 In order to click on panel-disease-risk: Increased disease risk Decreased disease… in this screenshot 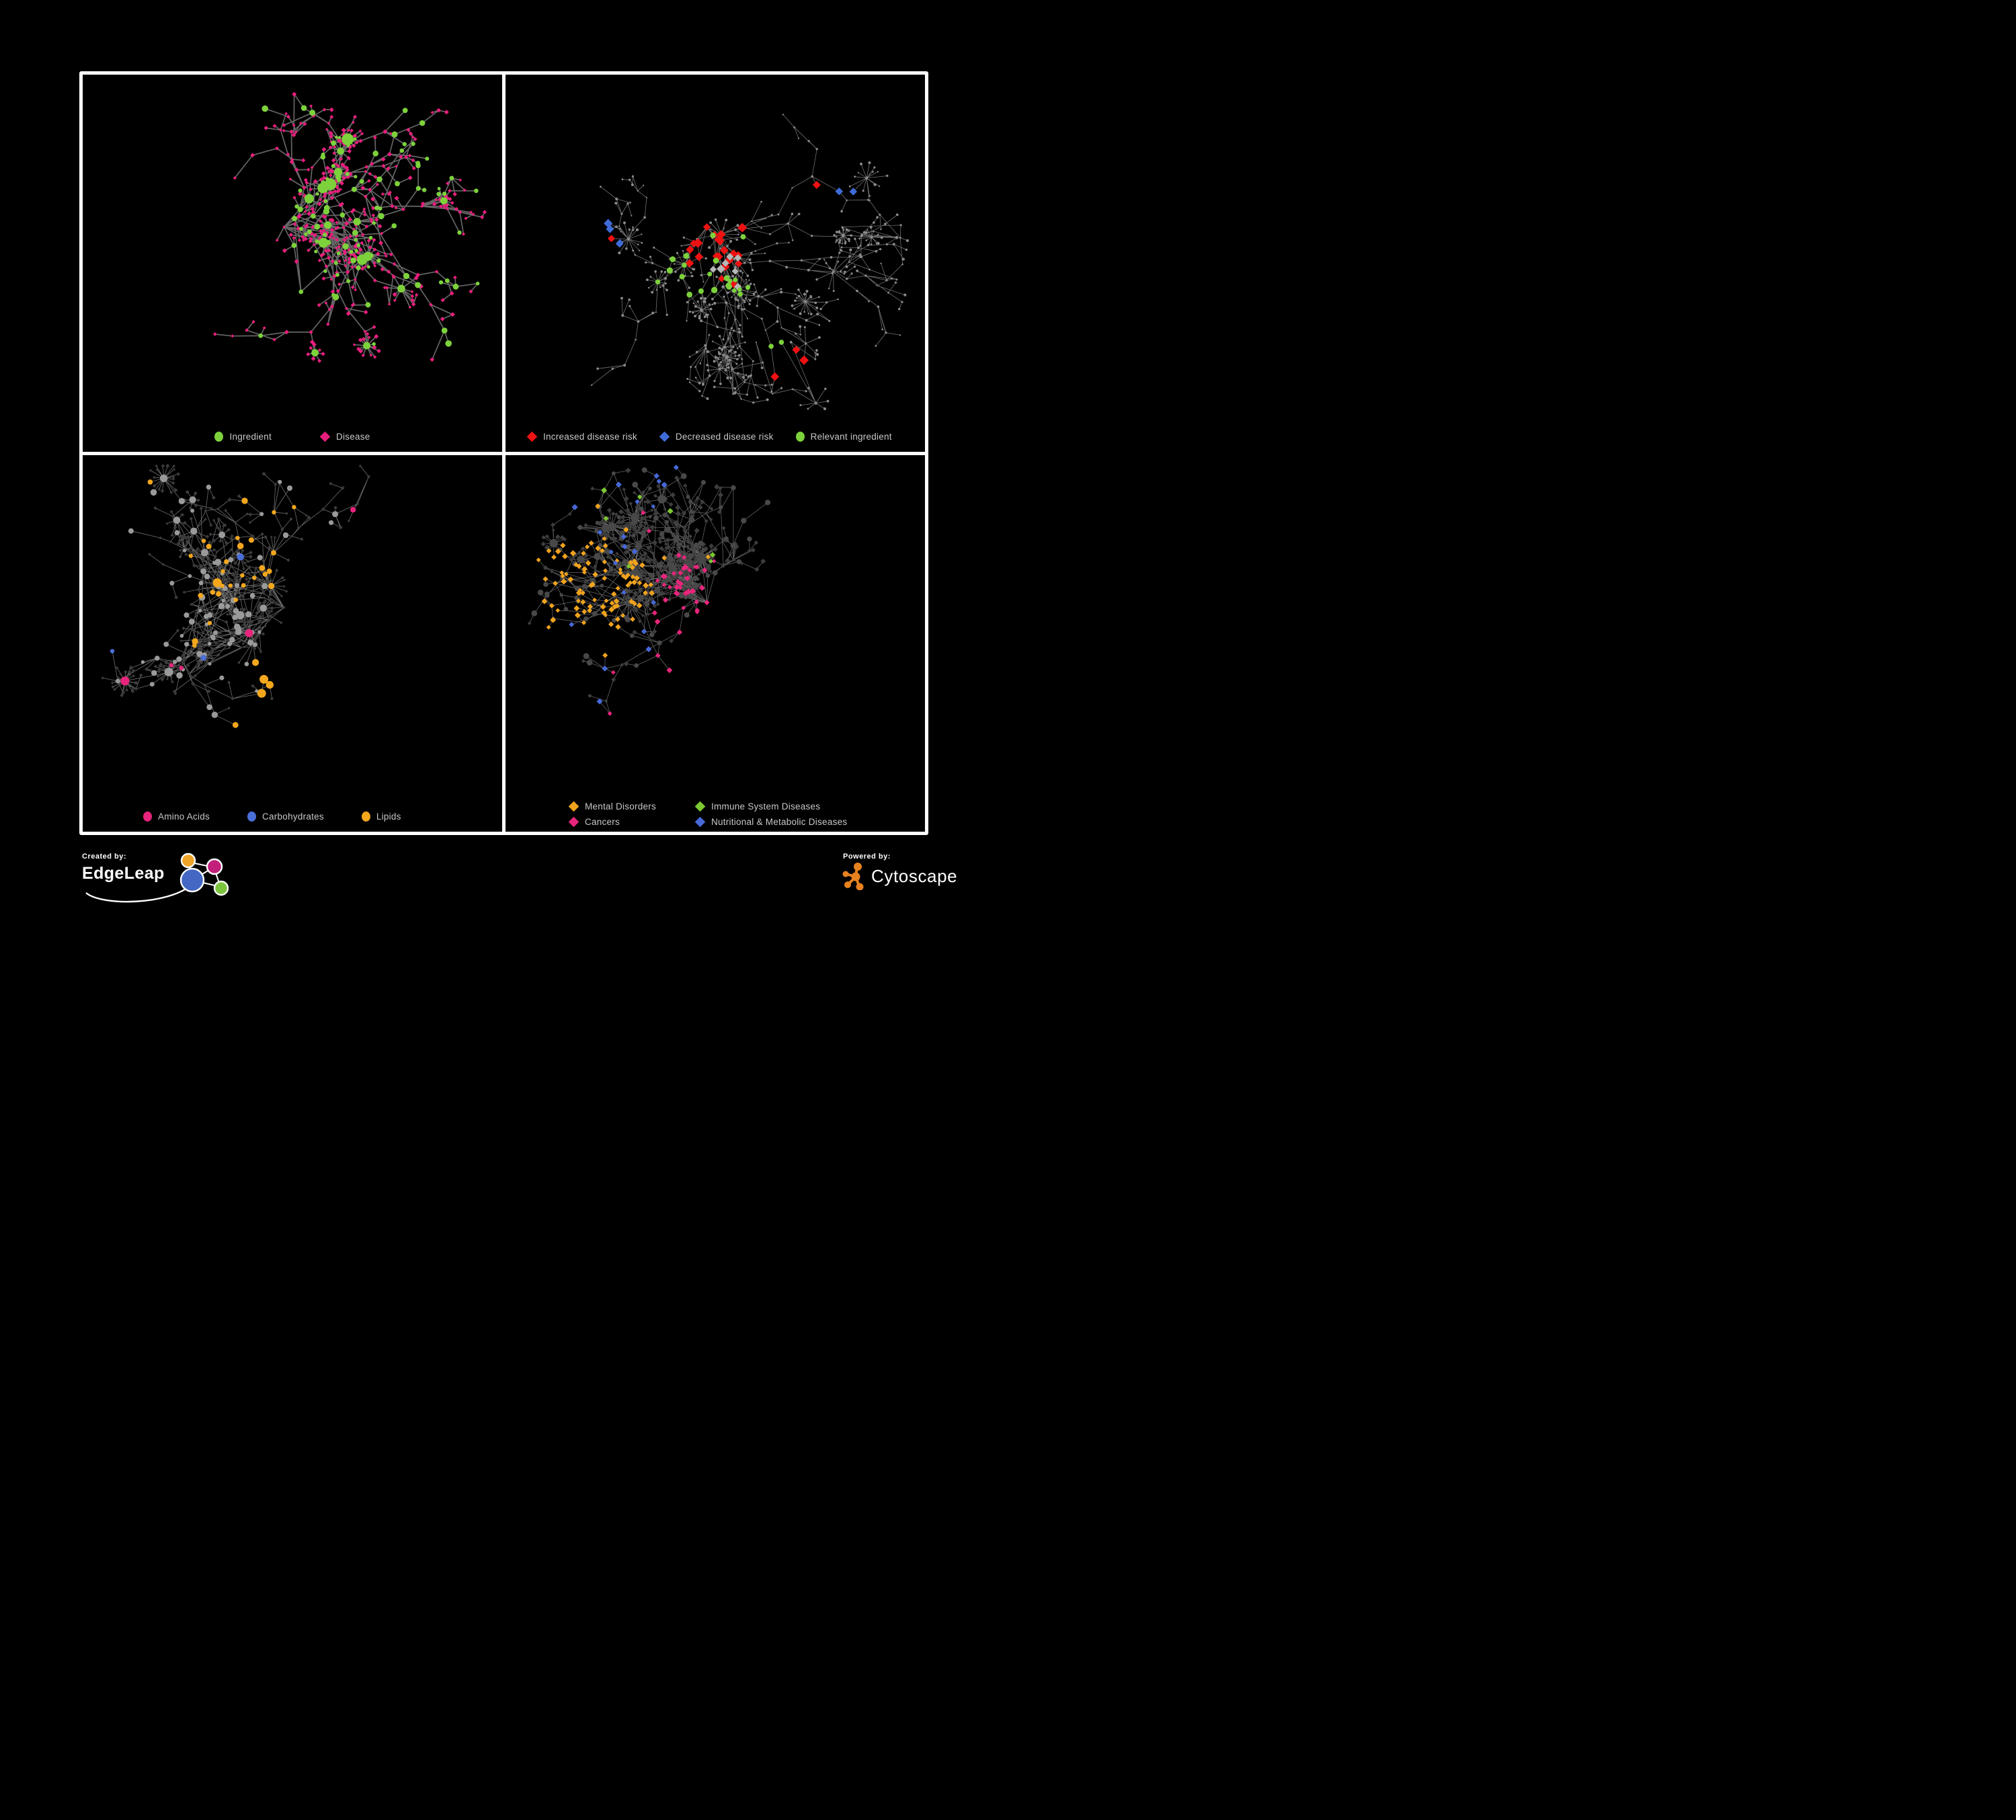, I will do `click(715, 263)`.